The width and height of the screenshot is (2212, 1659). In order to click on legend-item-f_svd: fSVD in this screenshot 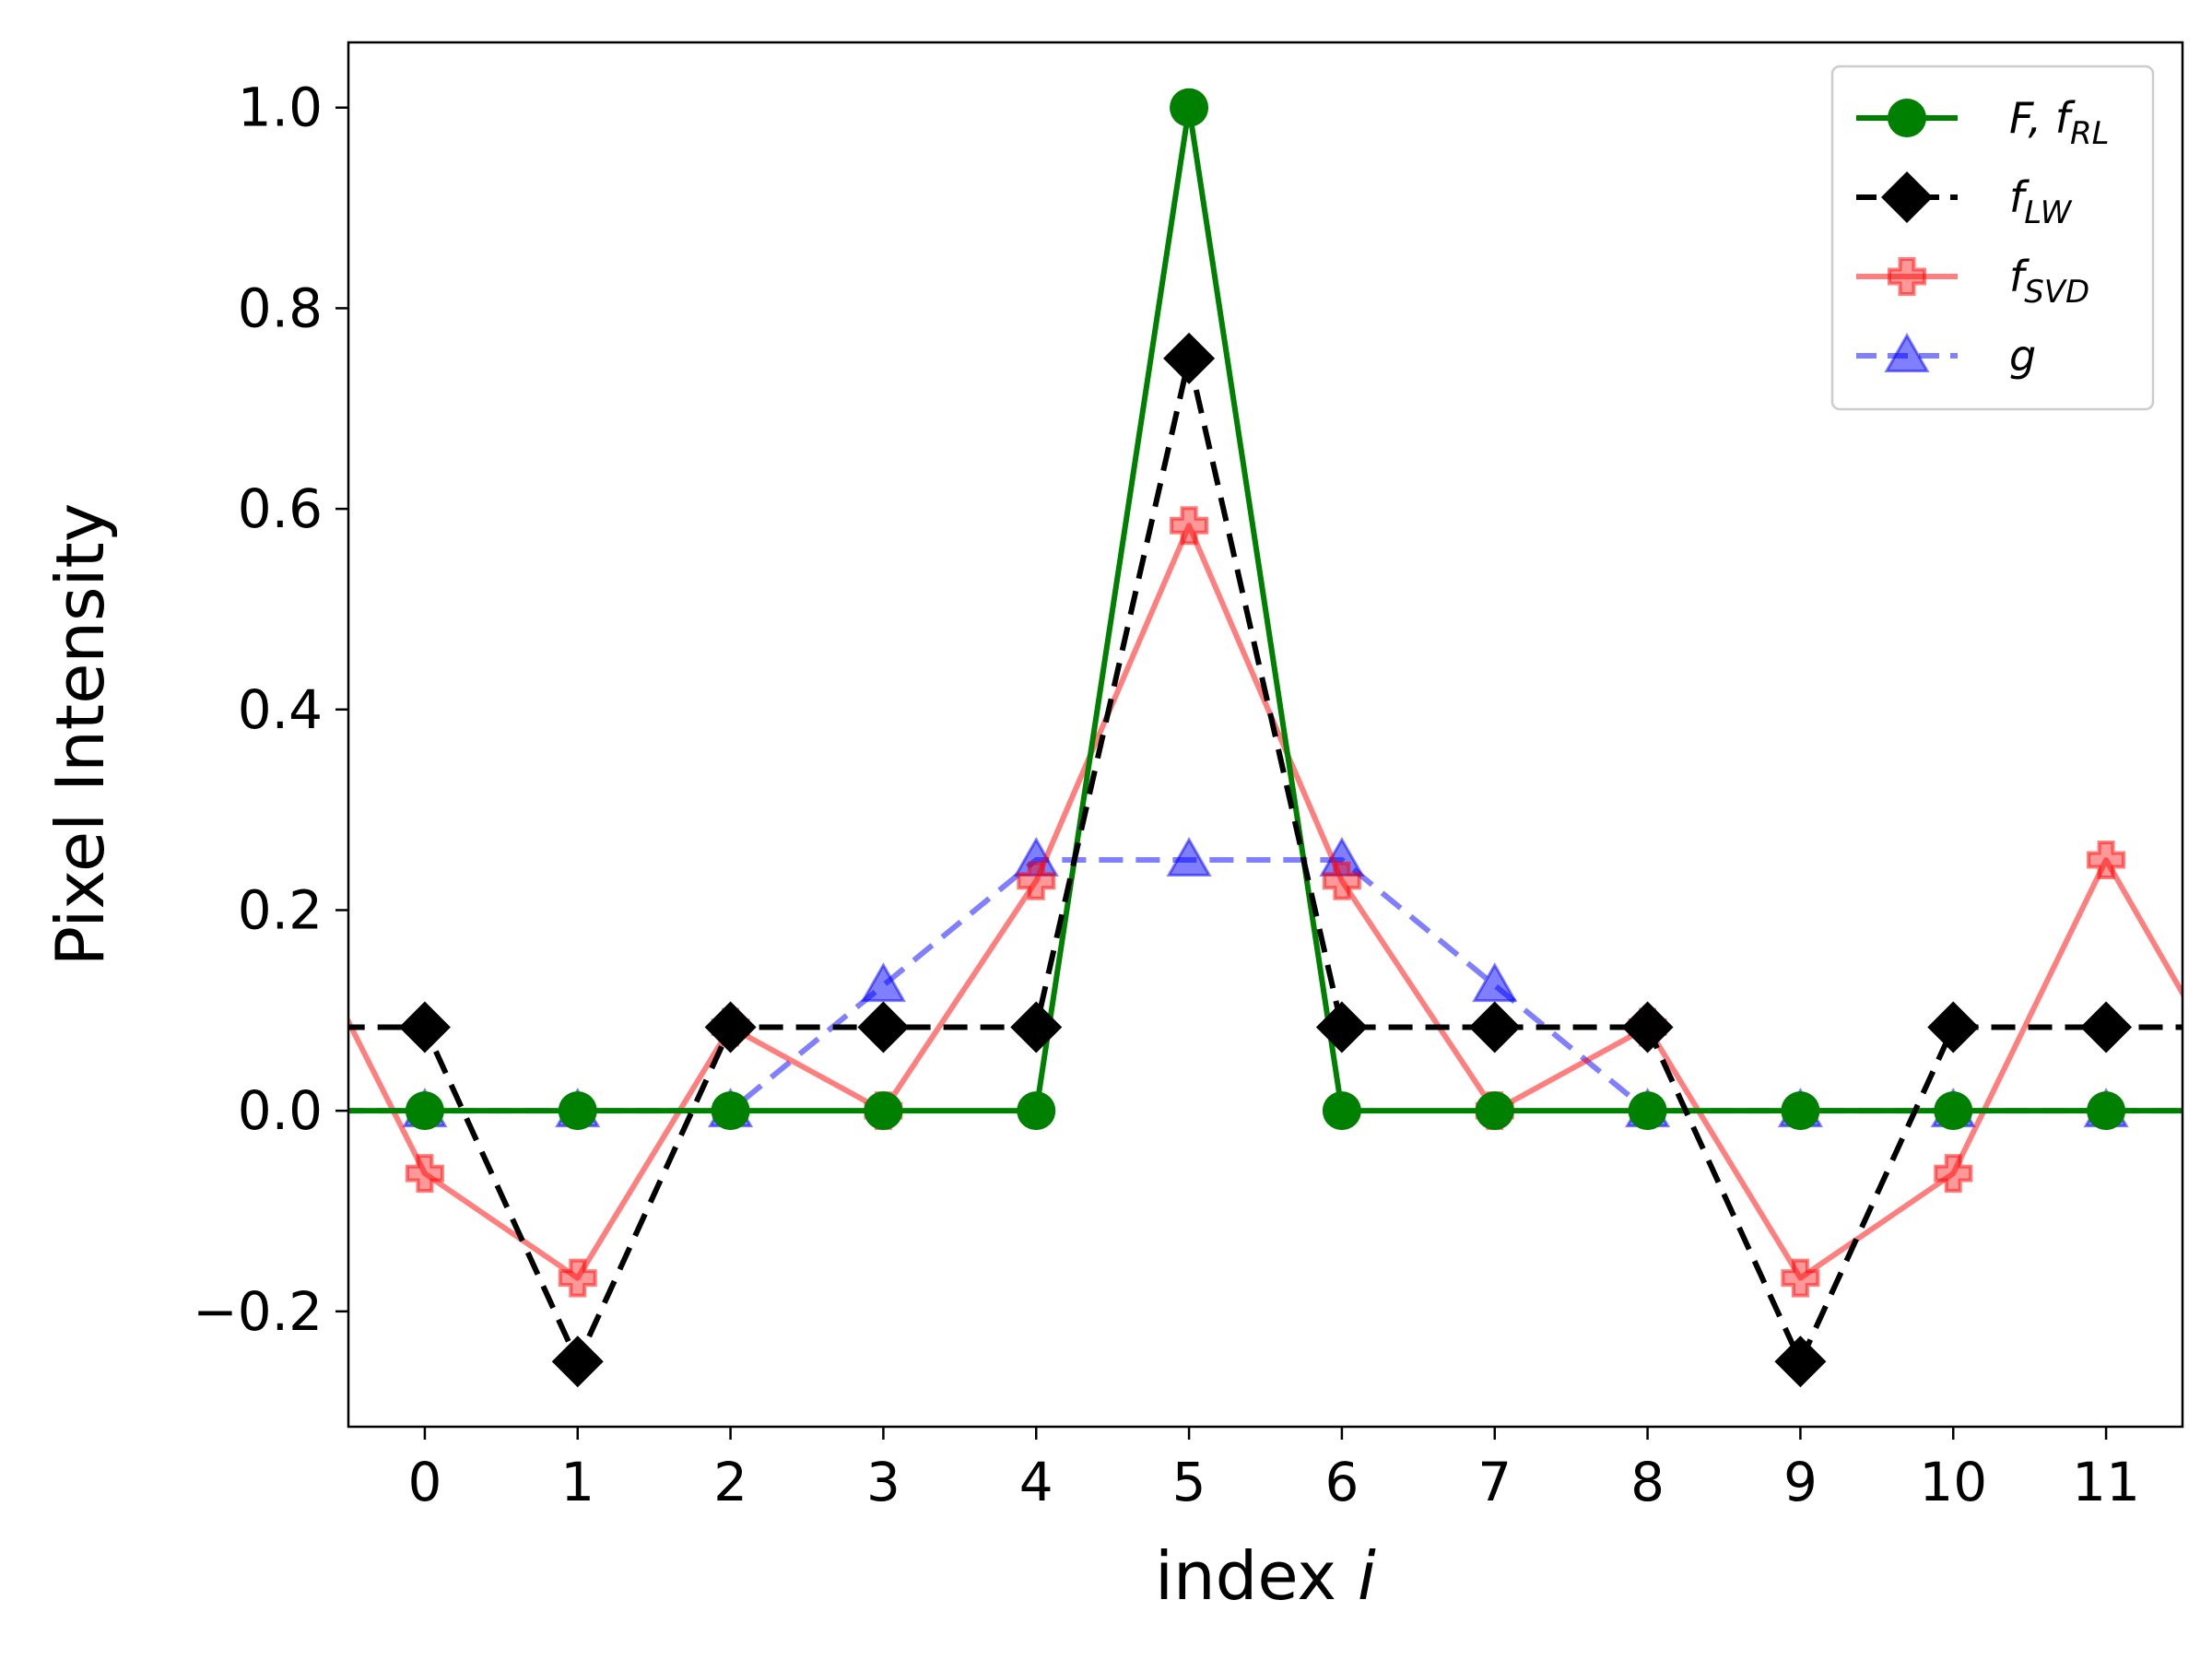, I will do `click(1972, 281)`.